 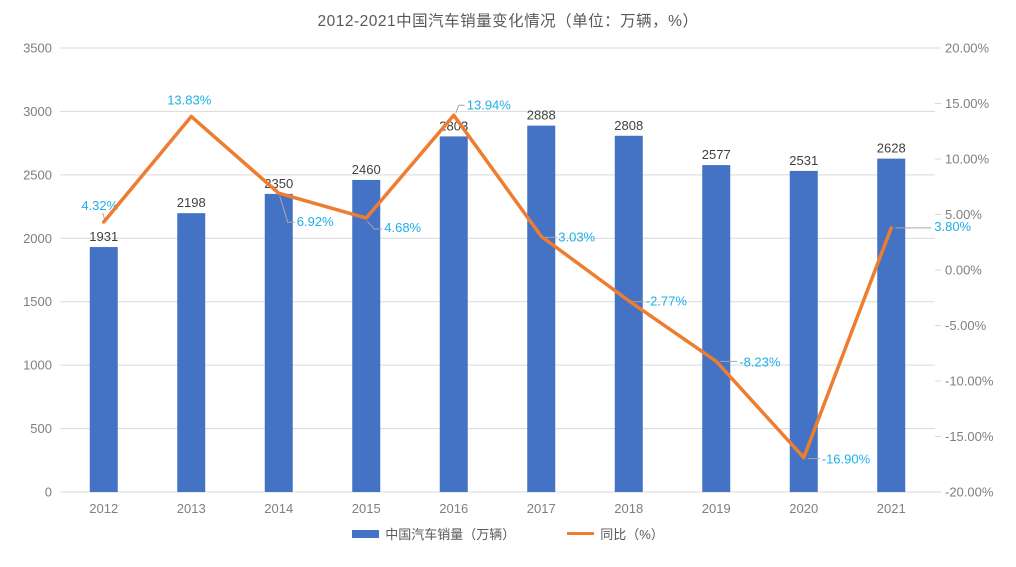 I want to click on percent-label: 13.83%, so click(x=189, y=99).